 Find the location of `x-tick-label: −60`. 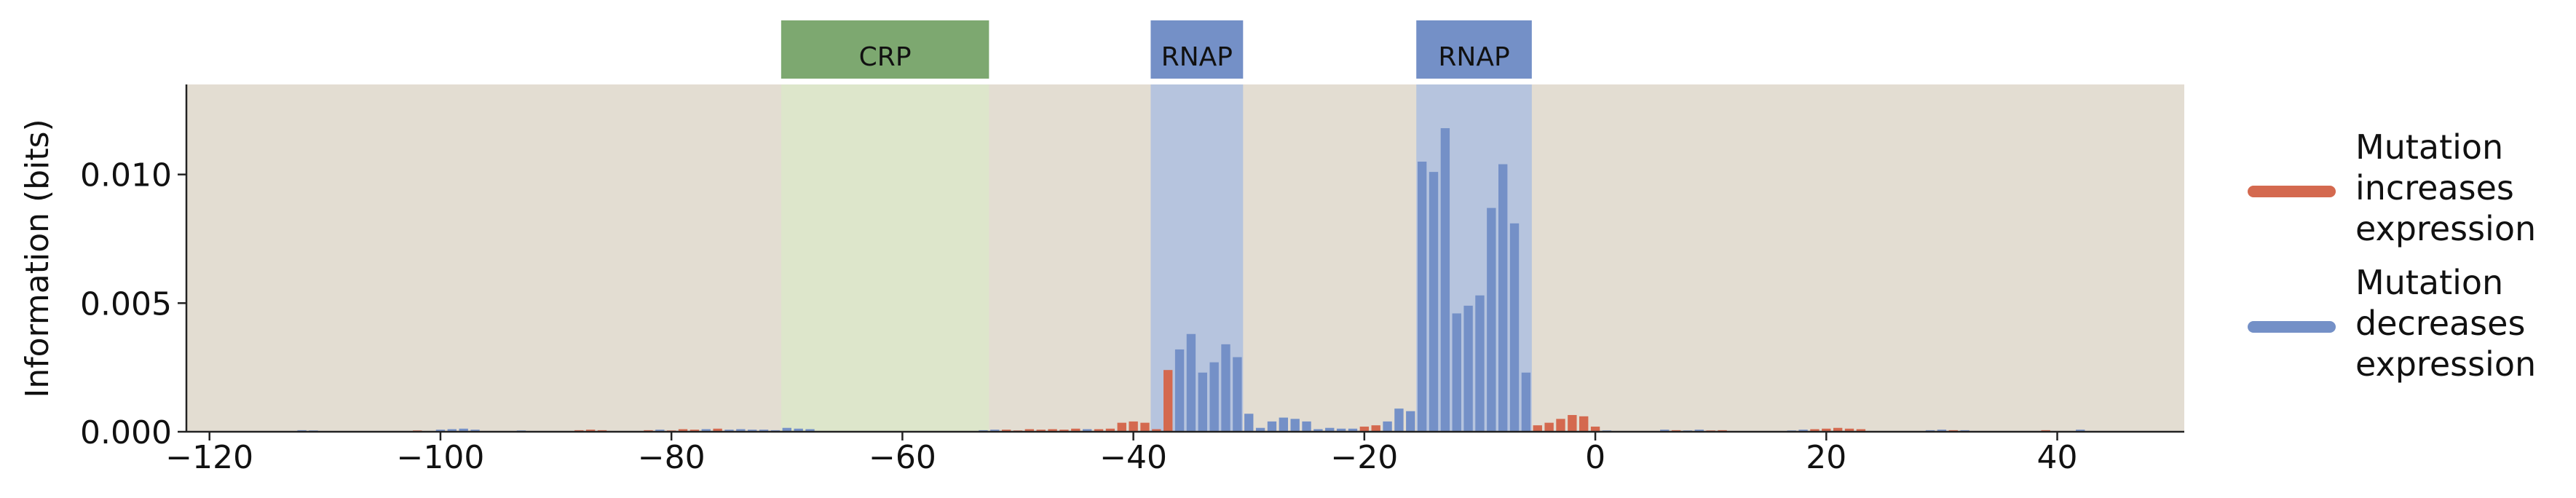

x-tick-label: −60 is located at coordinates (903, 457).